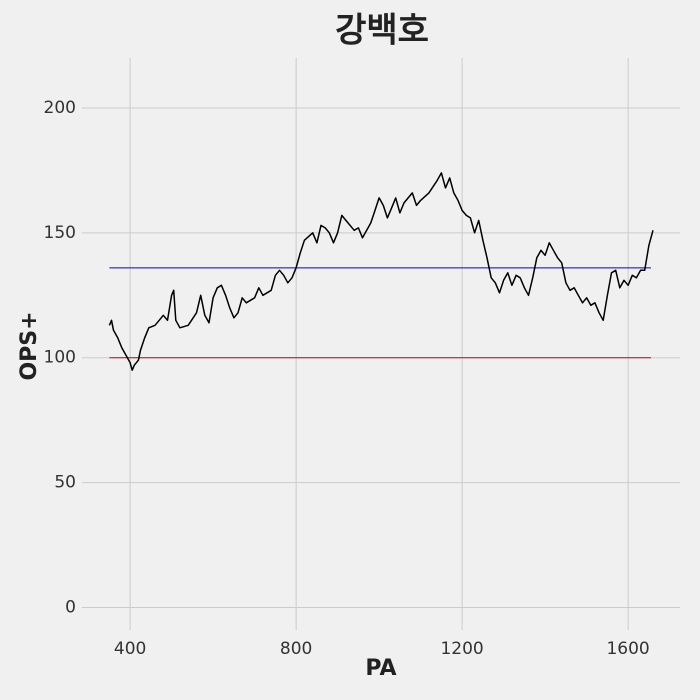 The width and height of the screenshot is (700, 700). Describe the element at coordinates (296, 649) in the screenshot. I see `x-tick-label: 800` at that location.